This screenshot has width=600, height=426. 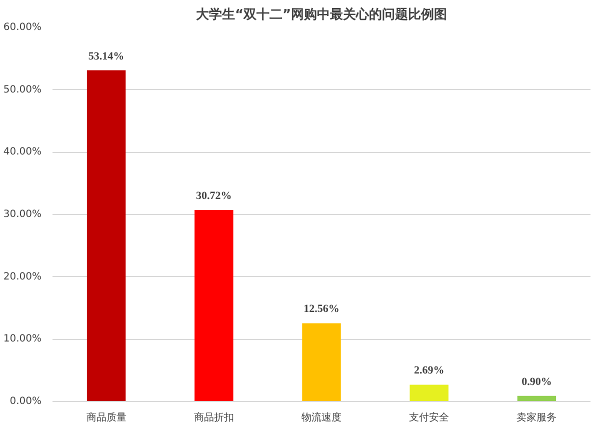 I want to click on y-tick-label: 40.00%, so click(x=22, y=152).